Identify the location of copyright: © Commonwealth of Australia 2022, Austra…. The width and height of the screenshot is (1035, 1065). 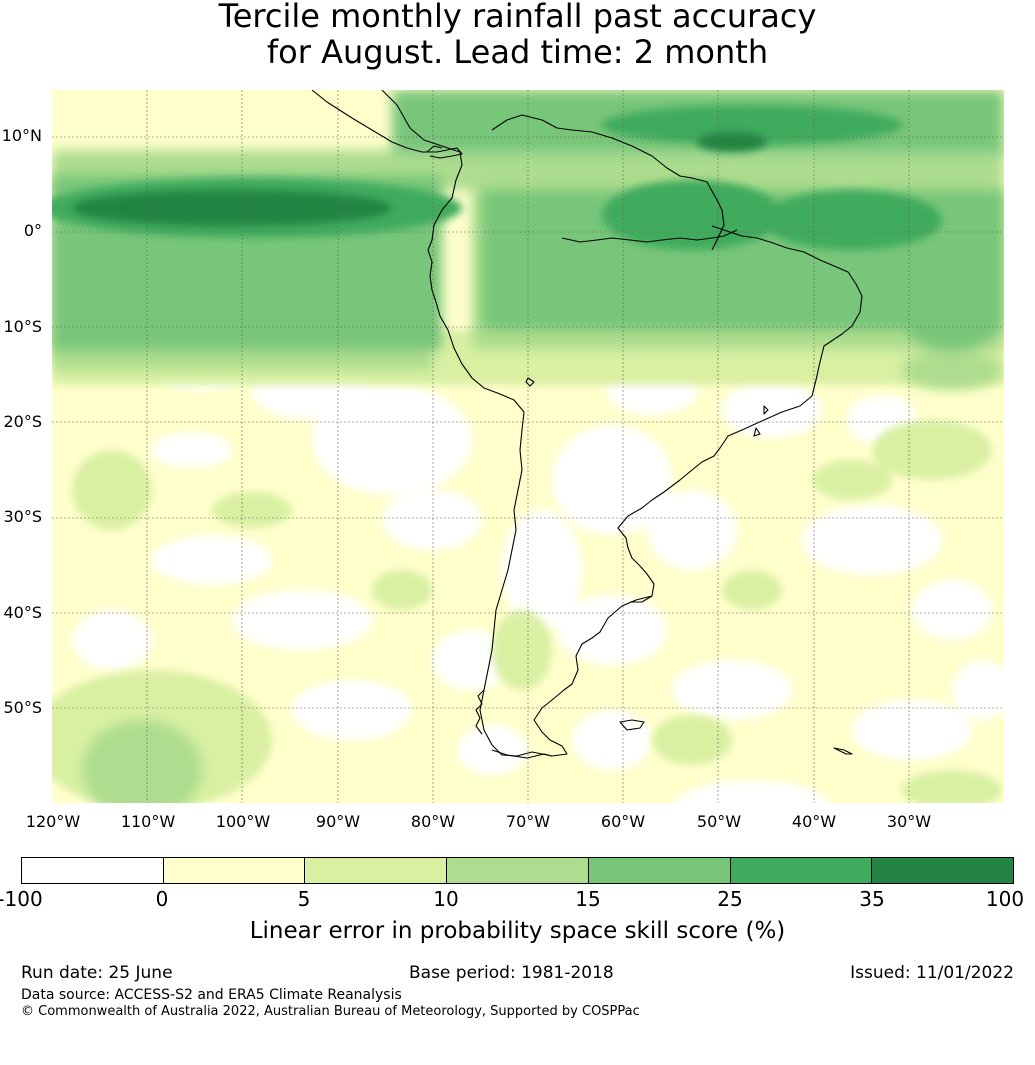
(330, 1011).